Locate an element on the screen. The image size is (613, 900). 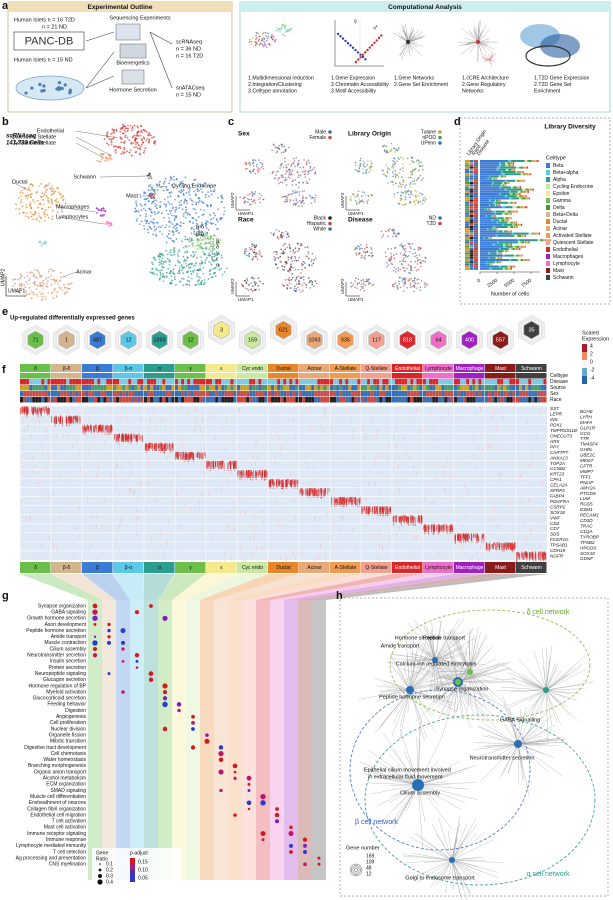
legend-swatch is located at coordinates (440, 218).